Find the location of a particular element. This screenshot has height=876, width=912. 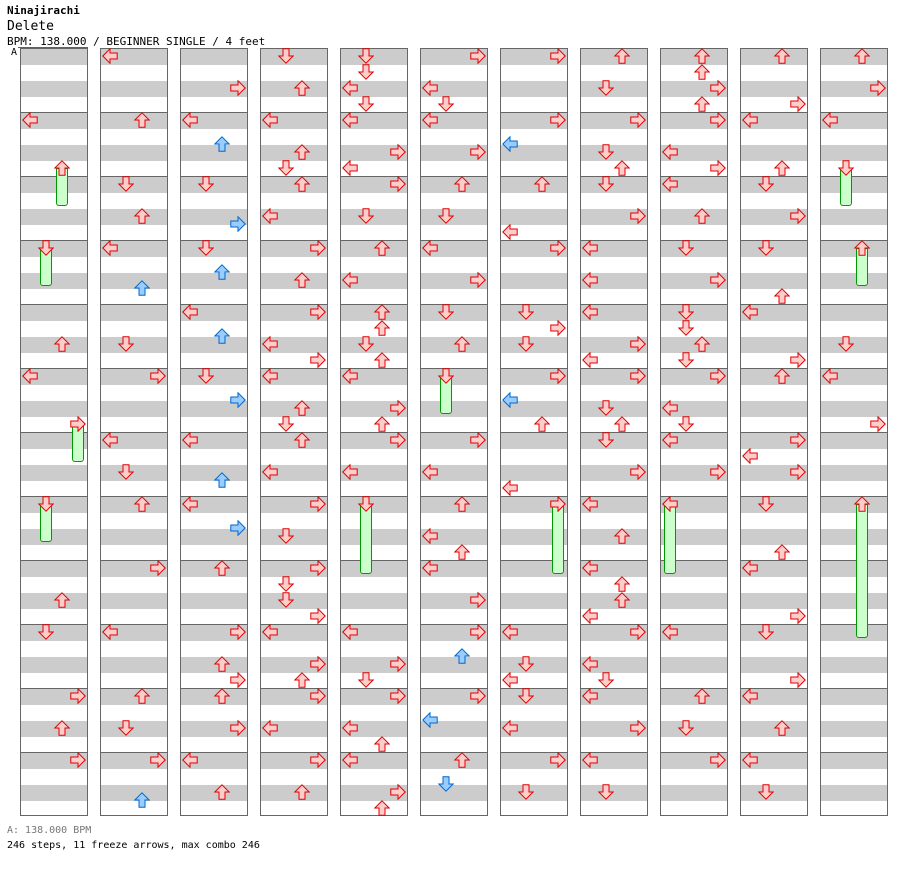

chart-info: BPM: 138.000 / BEGINNER SINGLE / 4 feet is located at coordinates (136, 41).